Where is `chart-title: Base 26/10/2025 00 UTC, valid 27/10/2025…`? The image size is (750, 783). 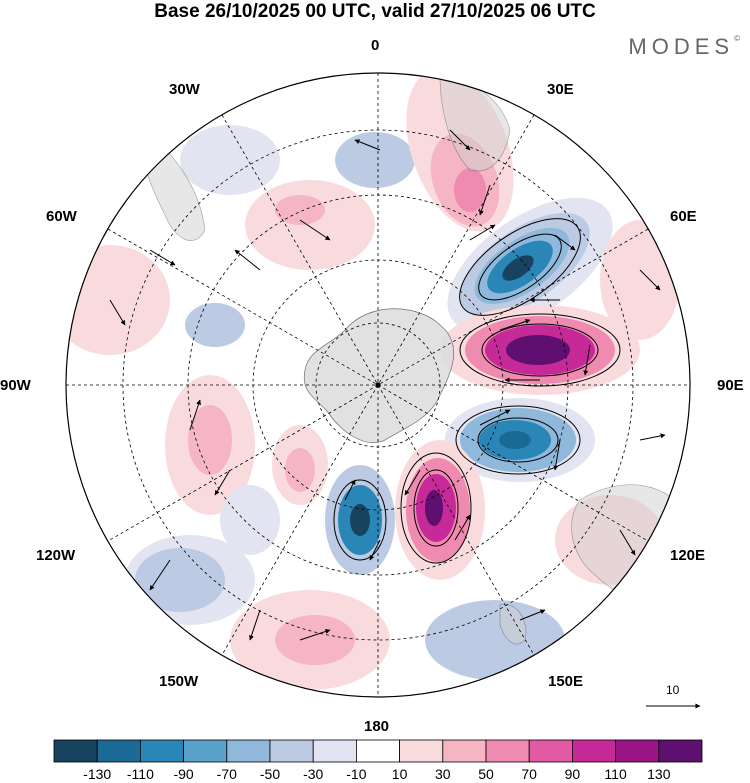 chart-title: Base 26/10/2025 00 UTC, valid 27/10/2025… is located at coordinates (375, 11).